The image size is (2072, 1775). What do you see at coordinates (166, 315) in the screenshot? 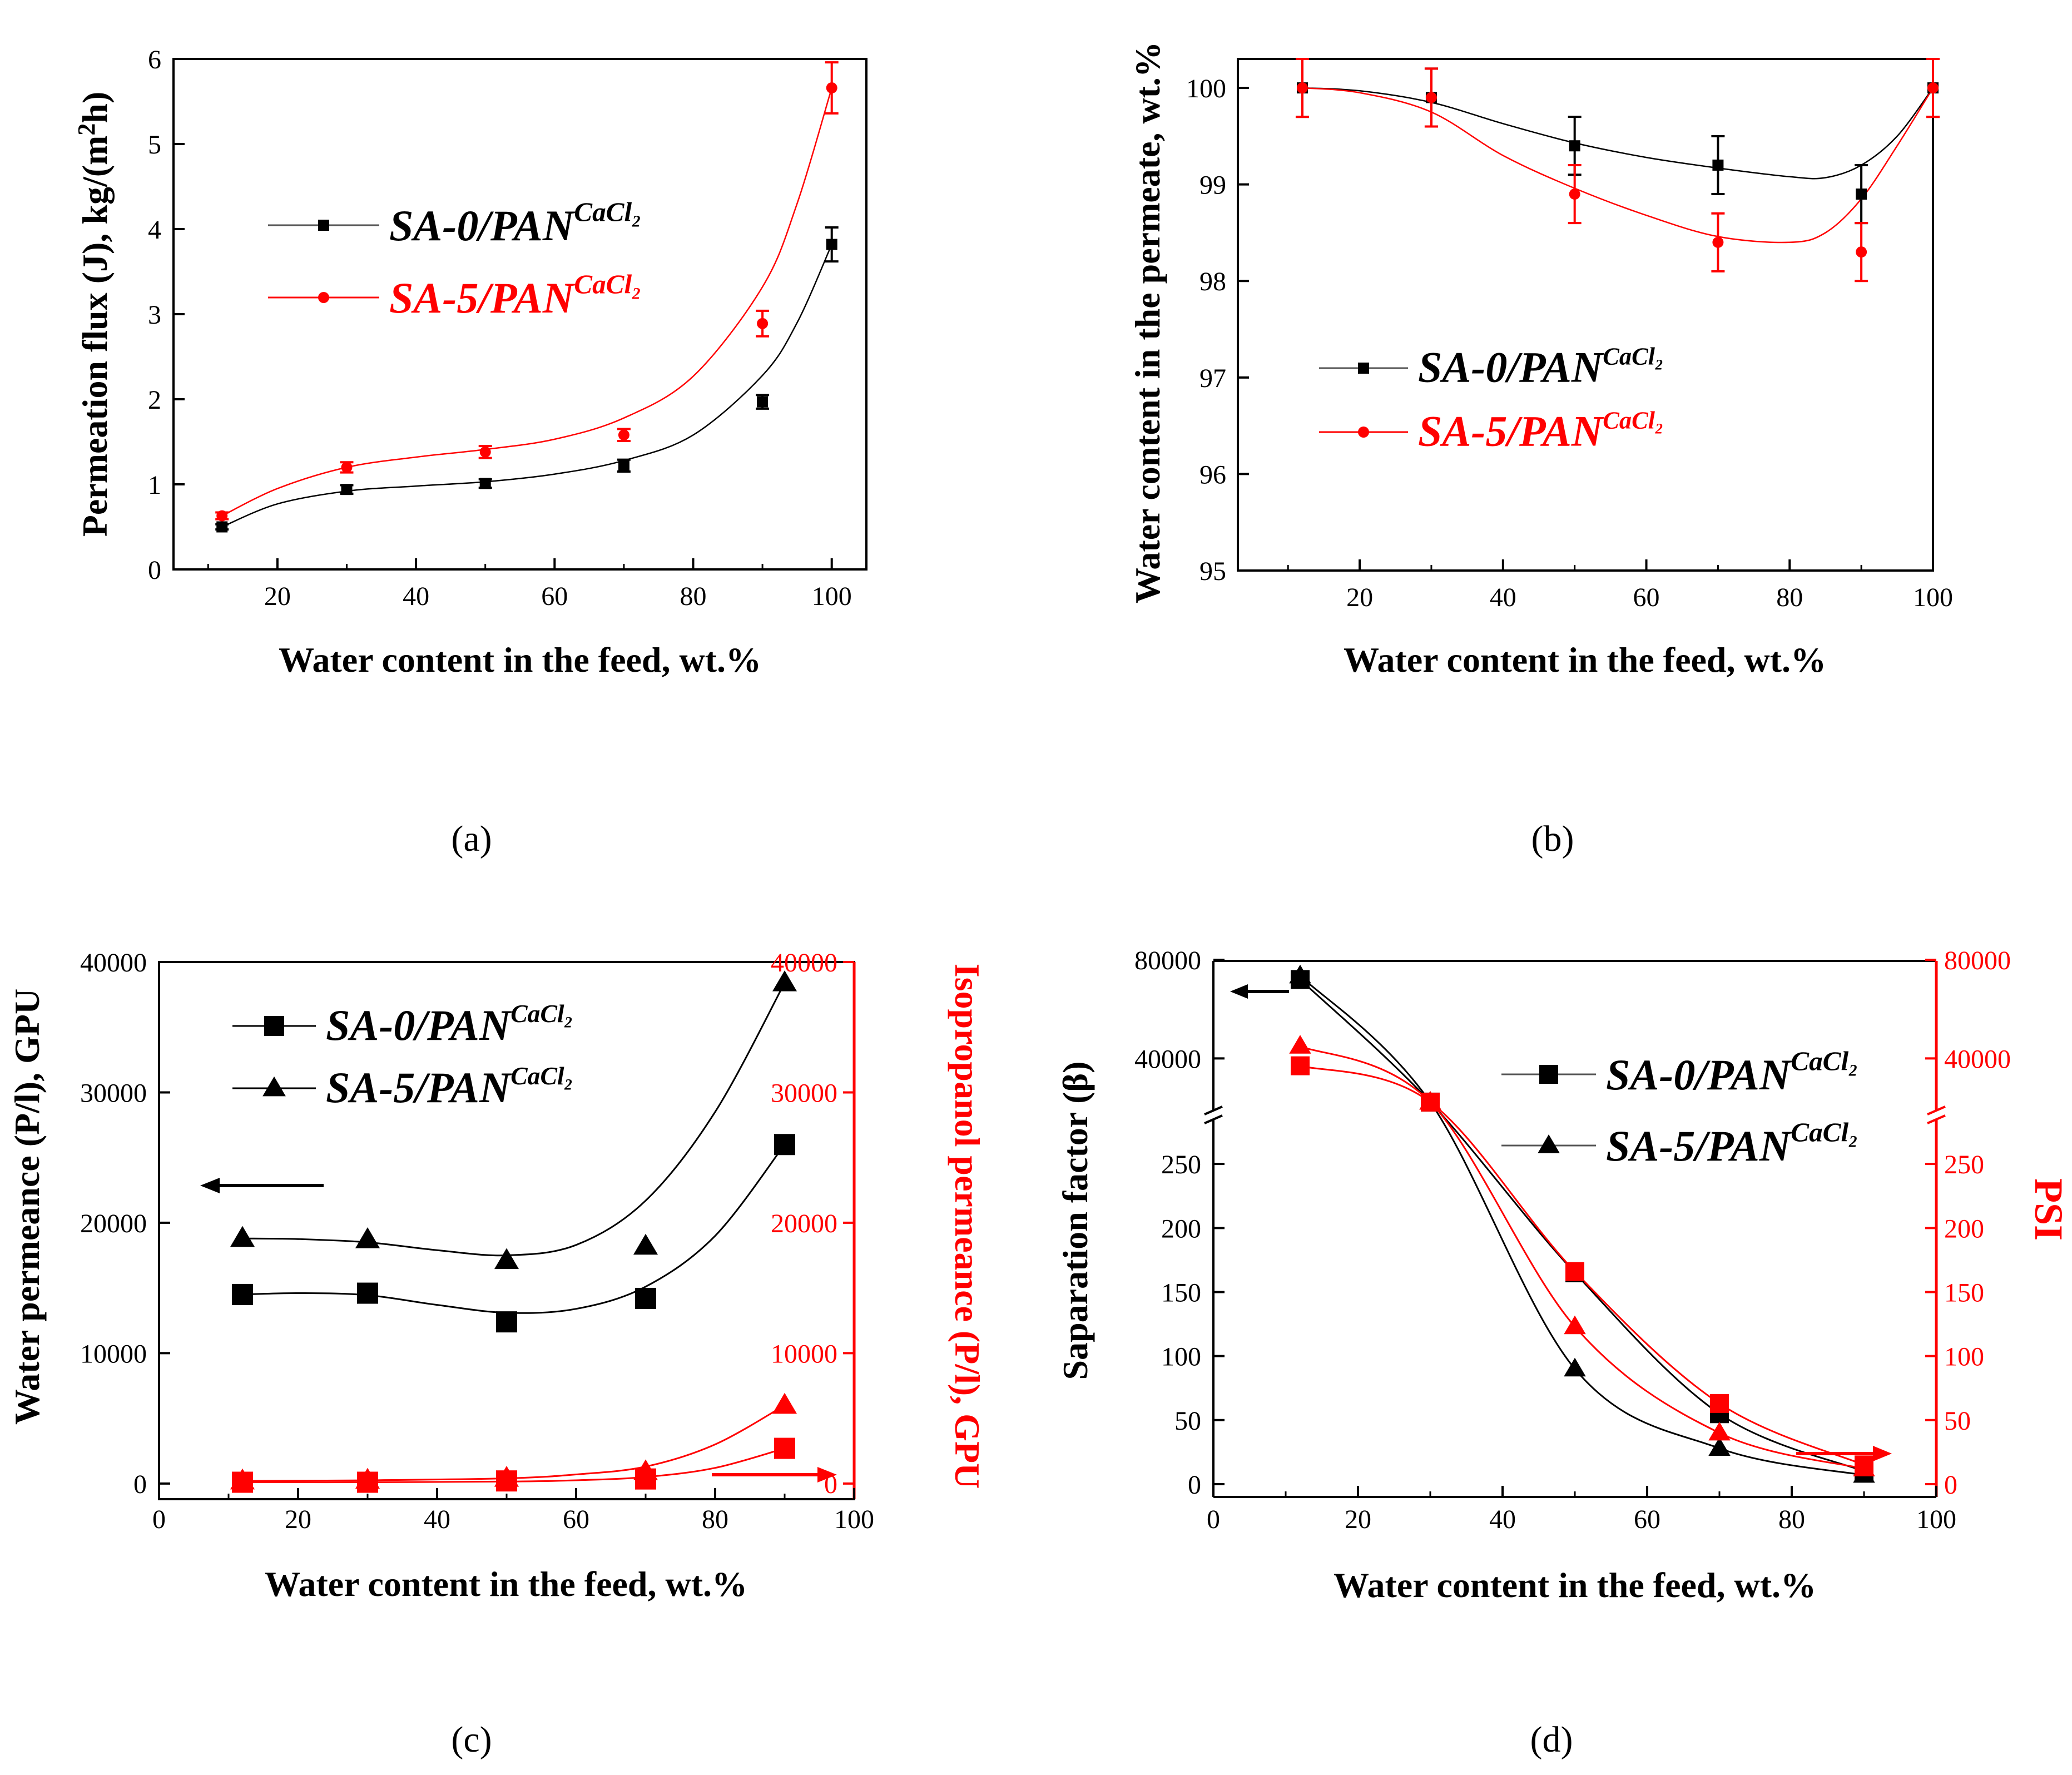
I see `y-axis: 0 1 2 3 4 5 6` at bounding box center [166, 315].